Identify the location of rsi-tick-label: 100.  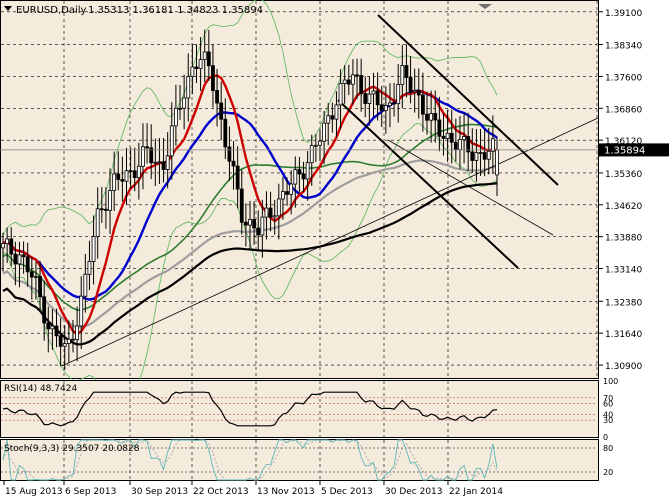
(610, 381).